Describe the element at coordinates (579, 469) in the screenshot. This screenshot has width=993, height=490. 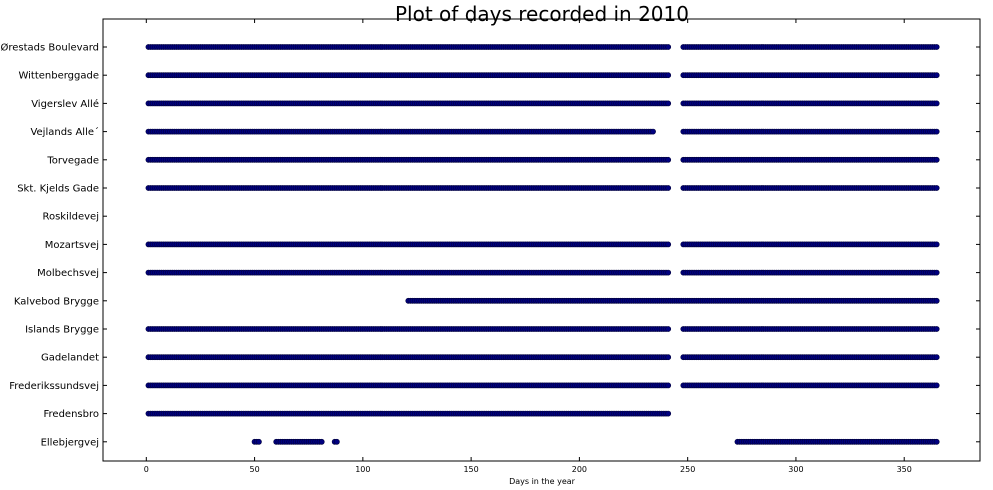
I see `x-tick-label: 200` at that location.